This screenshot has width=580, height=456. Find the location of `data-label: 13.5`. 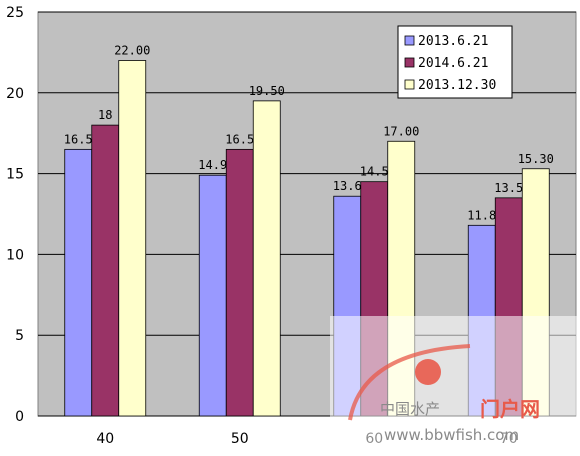

data-label: 13.5 is located at coordinates (508, 188).